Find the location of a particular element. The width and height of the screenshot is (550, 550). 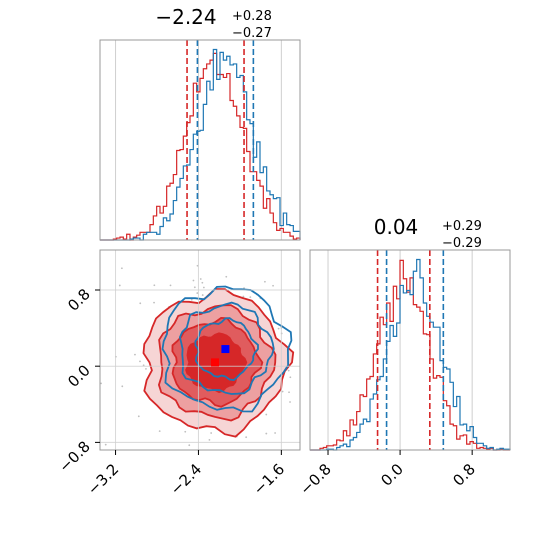

panel-title-param2: 0.04 is located at coordinates (396, 227).